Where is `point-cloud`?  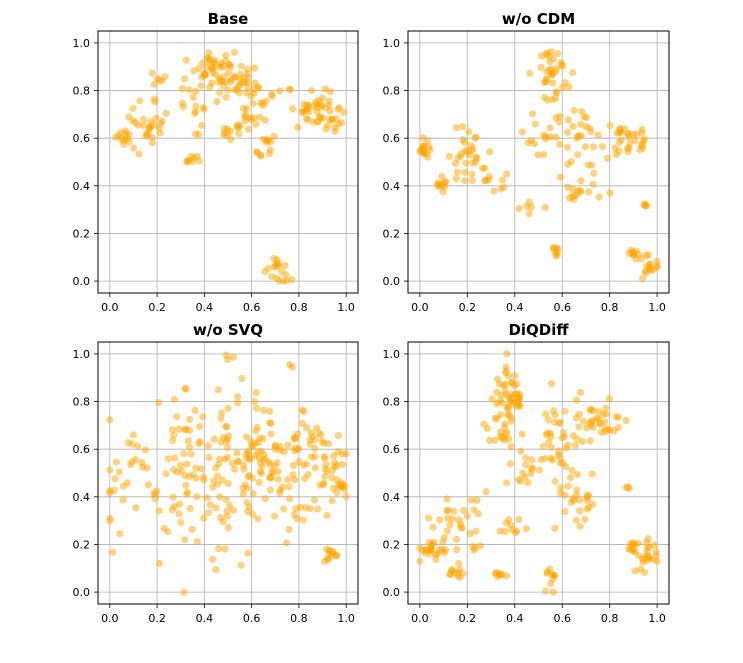 point-cloud is located at coordinates (228, 473).